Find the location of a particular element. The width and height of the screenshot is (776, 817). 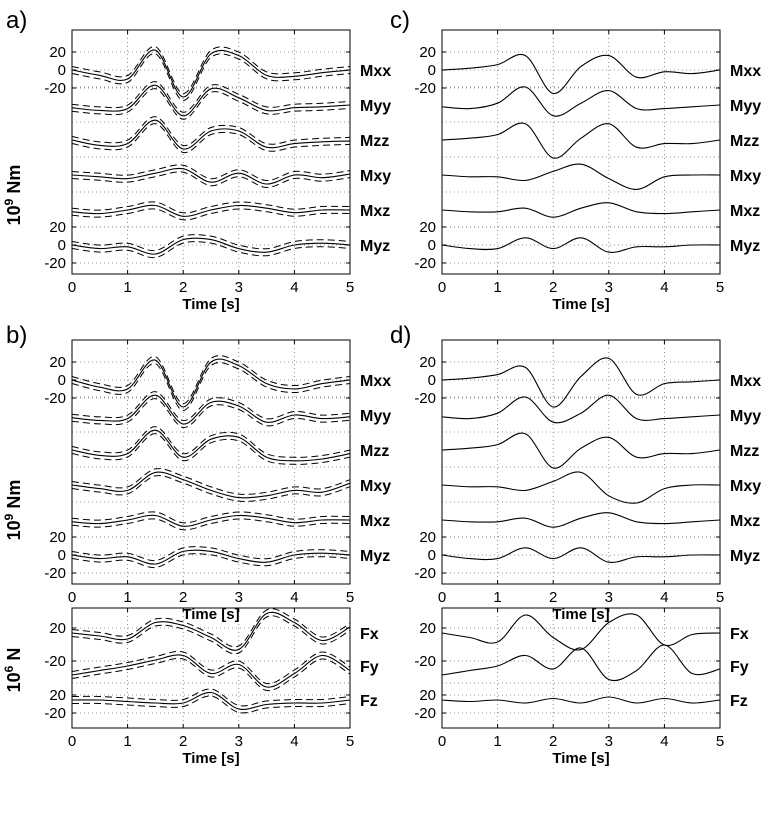

series-name-fz: Fz is located at coordinates (739, 701).